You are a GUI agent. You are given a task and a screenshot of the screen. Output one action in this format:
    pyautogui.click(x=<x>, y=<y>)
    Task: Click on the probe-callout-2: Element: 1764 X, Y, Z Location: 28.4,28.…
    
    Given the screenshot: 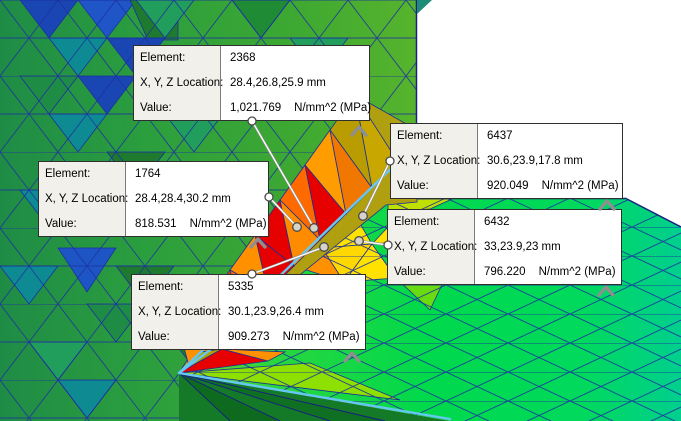 What is the action you would take?
    pyautogui.click(x=153, y=199)
    